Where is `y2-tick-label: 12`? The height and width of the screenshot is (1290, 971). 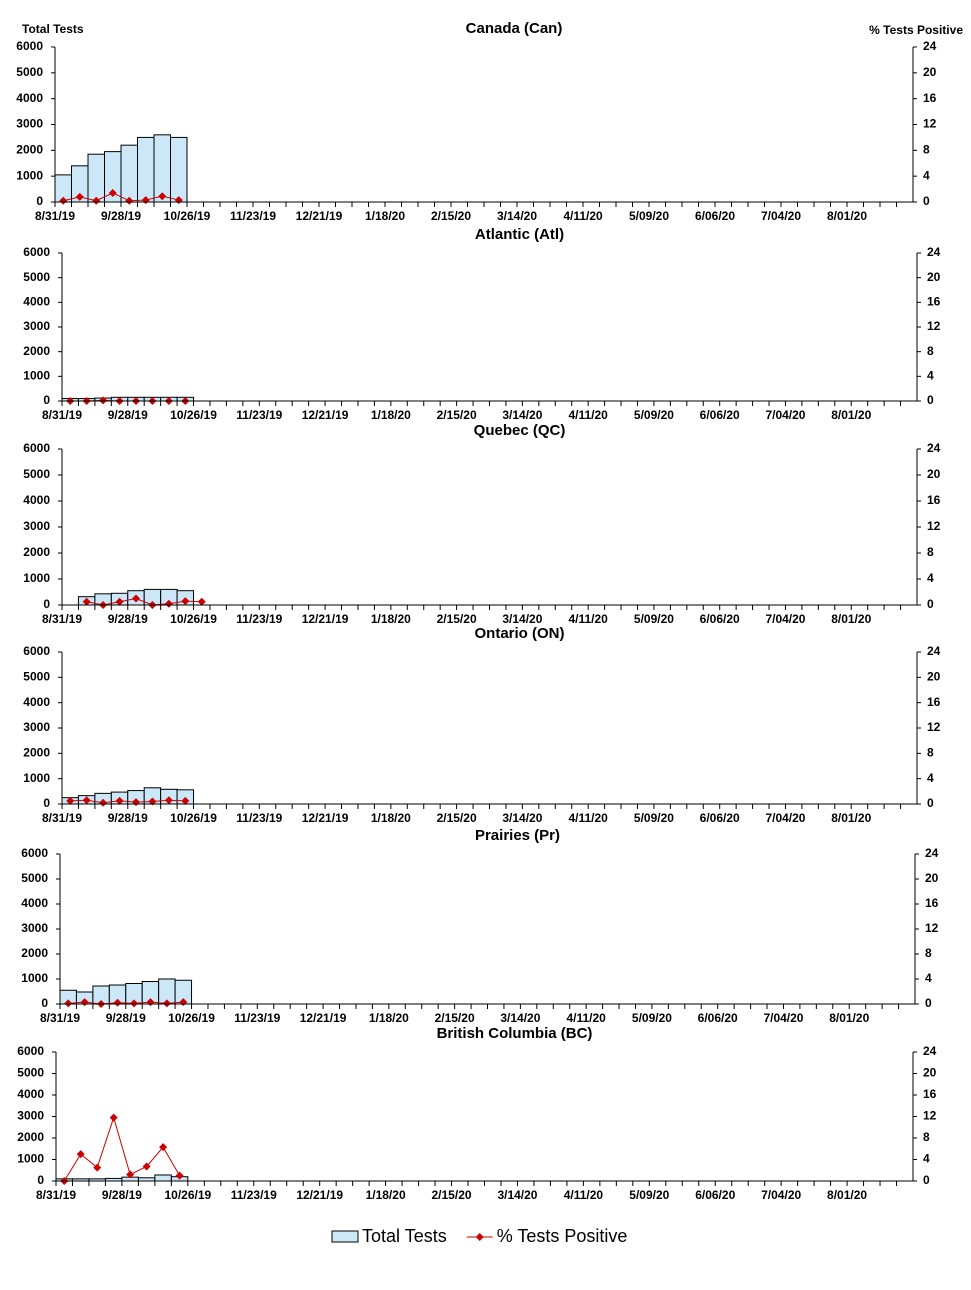 y2-tick-label: 12 is located at coordinates (934, 526).